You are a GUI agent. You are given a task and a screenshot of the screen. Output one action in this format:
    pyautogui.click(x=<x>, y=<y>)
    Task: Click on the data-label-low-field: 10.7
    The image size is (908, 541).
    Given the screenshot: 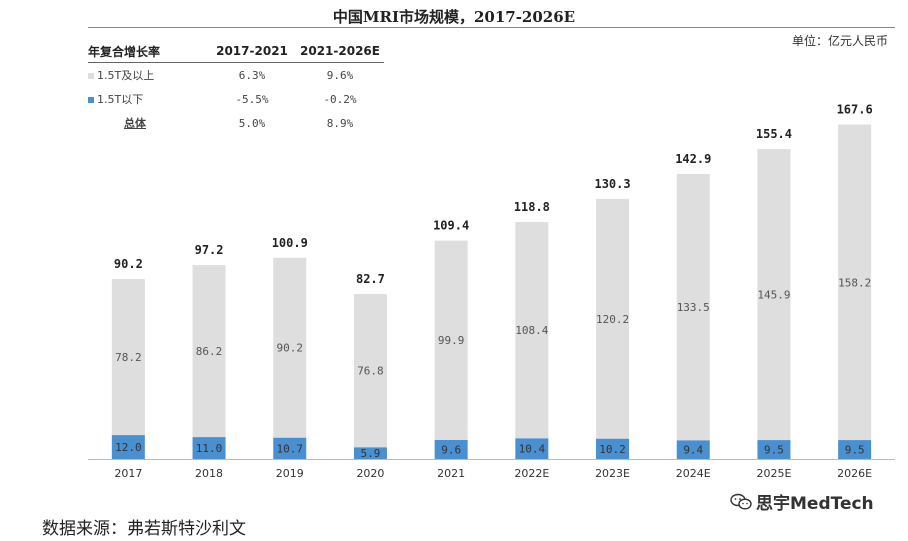 What is the action you would take?
    pyautogui.click(x=290, y=448)
    